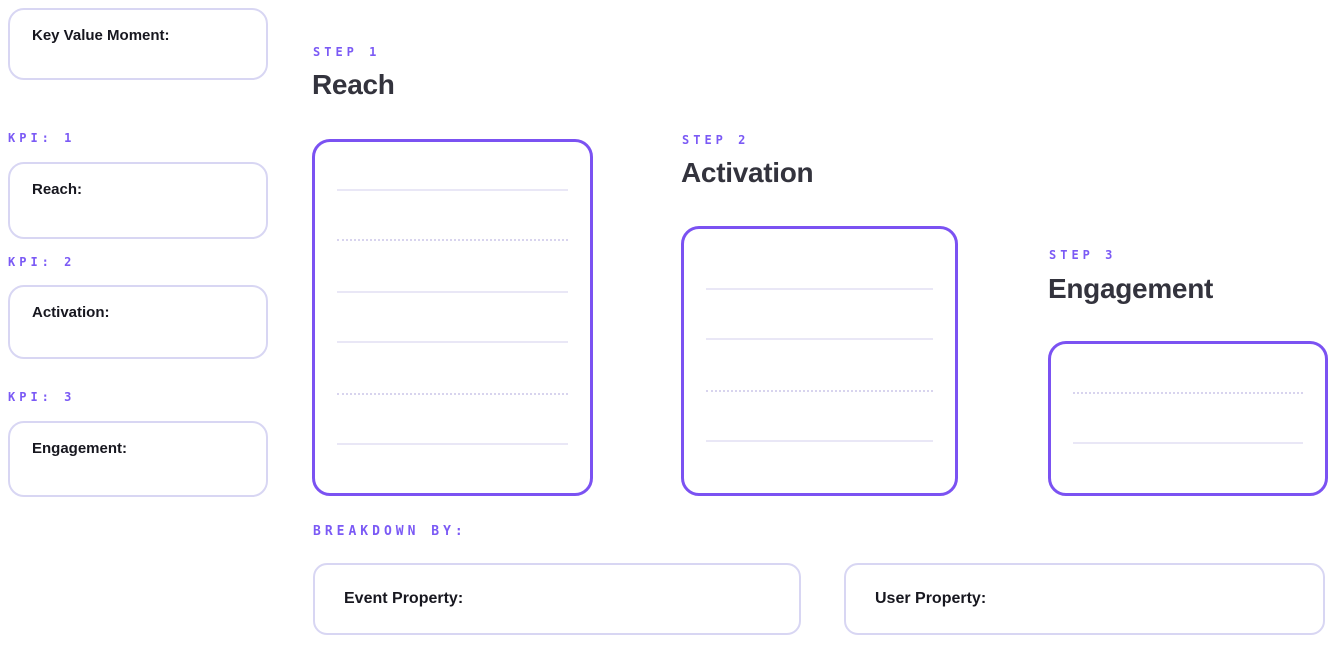  Describe the element at coordinates (101, 35) in the screenshot. I see `key-value-moment-label: Key Value Moment:` at that location.